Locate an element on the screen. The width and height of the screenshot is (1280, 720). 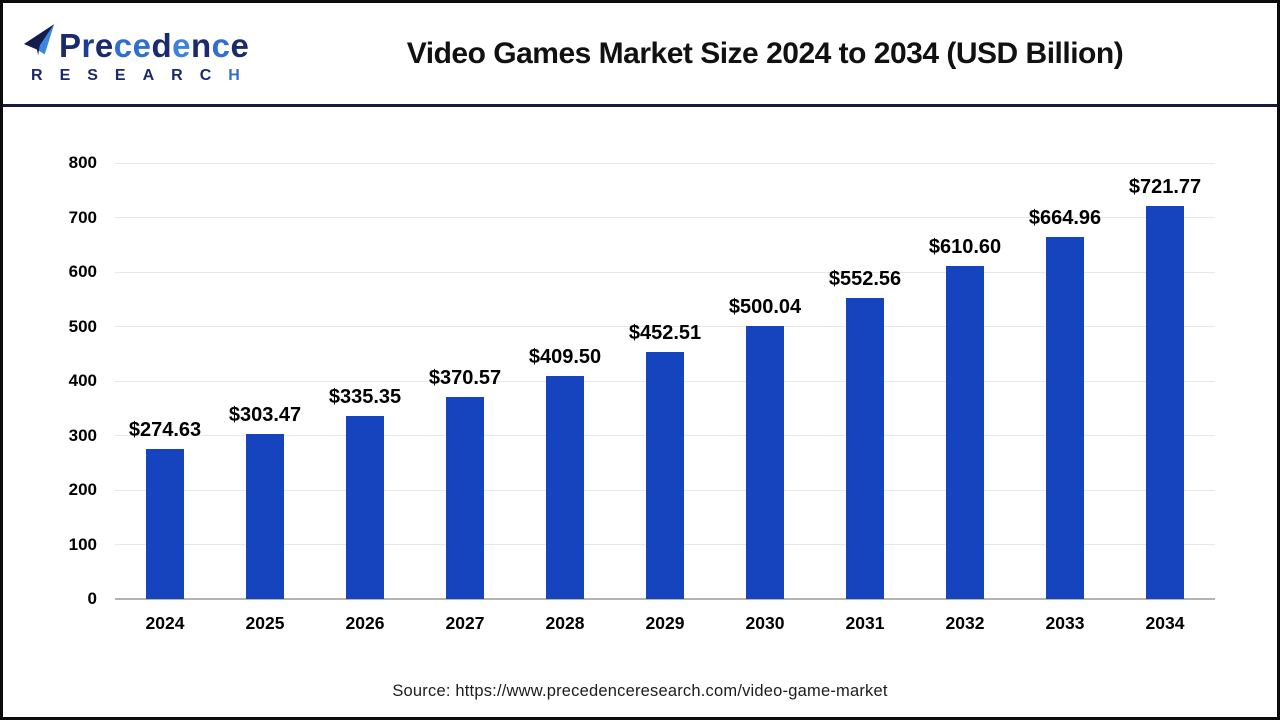
logo-letter: P is located at coordinates (70, 45).